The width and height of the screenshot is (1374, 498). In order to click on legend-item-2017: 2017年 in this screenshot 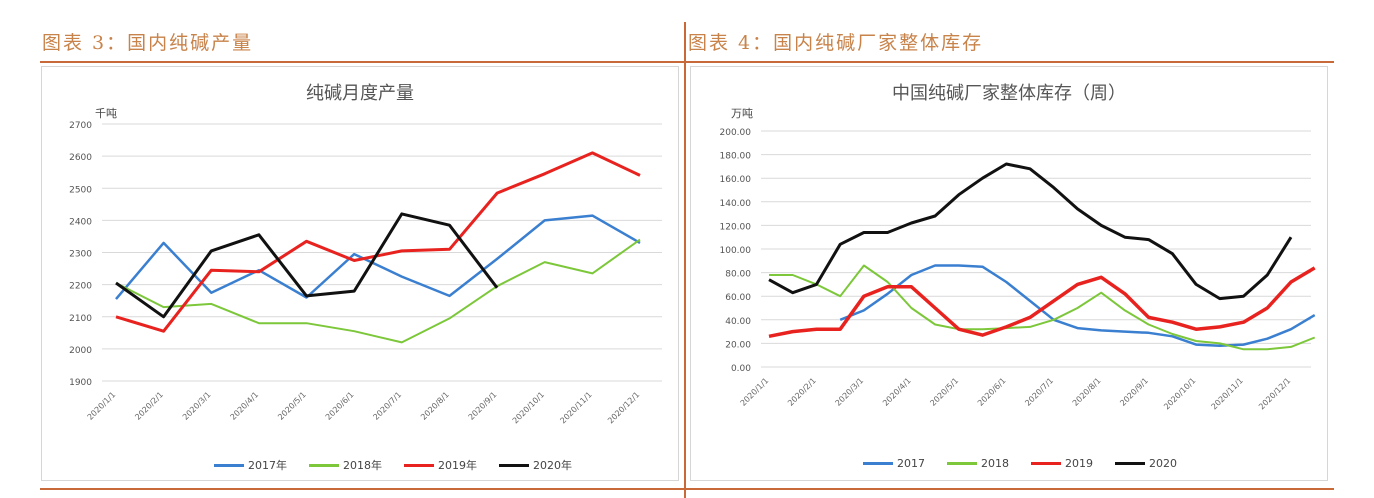, I will do `click(250, 465)`.